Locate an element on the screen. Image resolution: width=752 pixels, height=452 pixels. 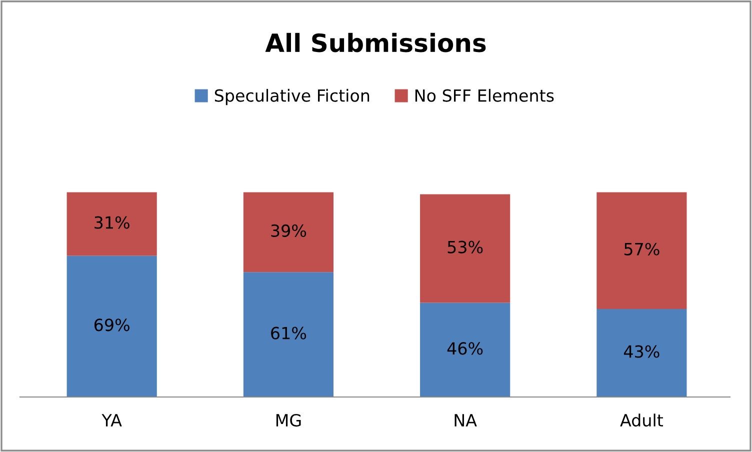
x-tick-label: NA is located at coordinates (465, 420).